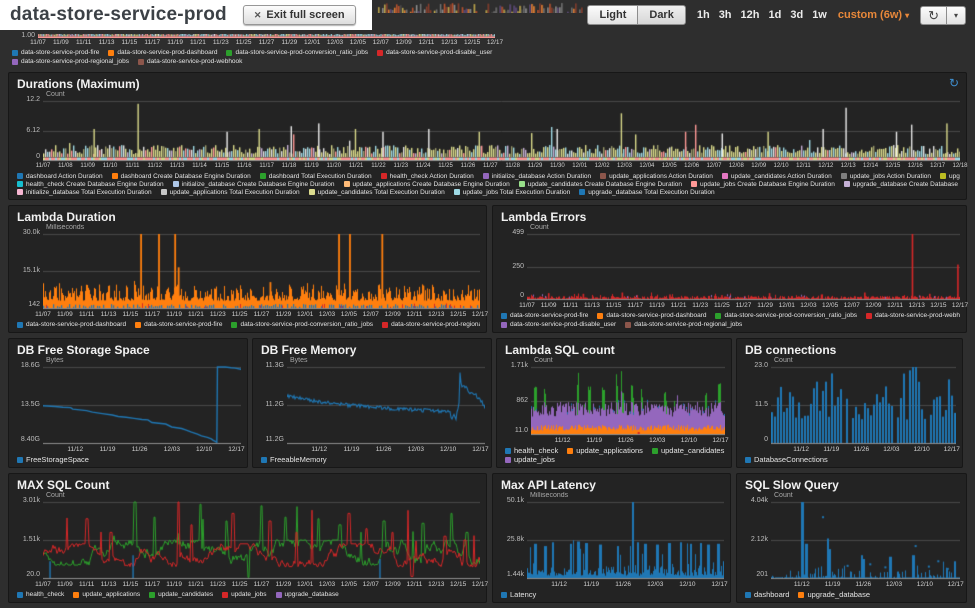 Image resolution: width=975 pixels, height=608 pixels. What do you see at coordinates (527, 305) in the screenshot?
I see `x-tick: 11/07` at bounding box center [527, 305].